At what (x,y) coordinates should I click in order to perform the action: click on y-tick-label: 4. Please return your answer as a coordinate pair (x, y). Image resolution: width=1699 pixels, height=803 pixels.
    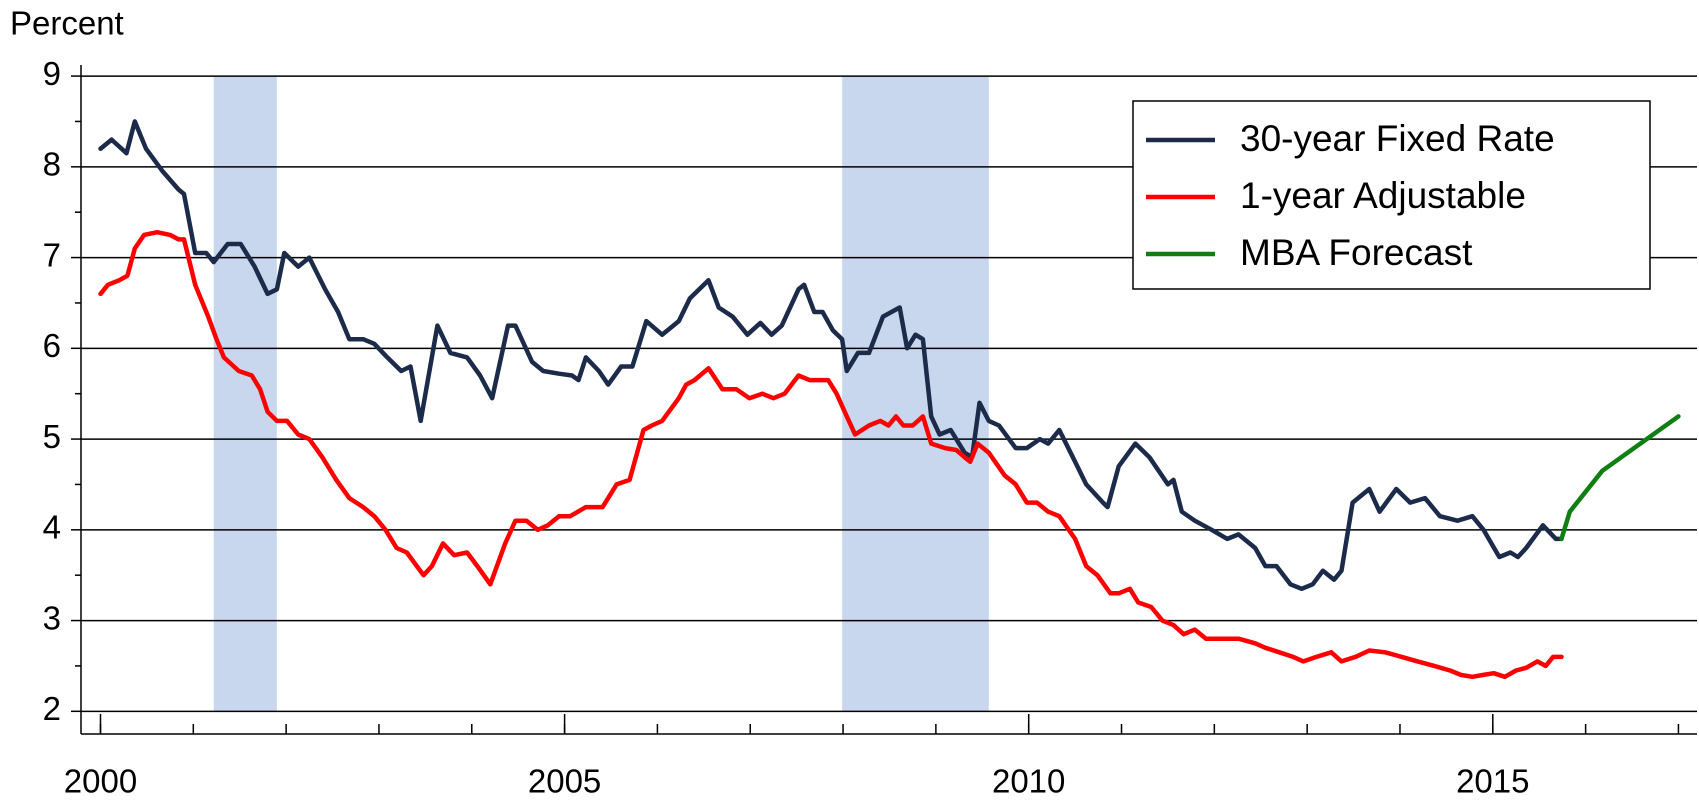
    Looking at the image, I should click on (52, 527).